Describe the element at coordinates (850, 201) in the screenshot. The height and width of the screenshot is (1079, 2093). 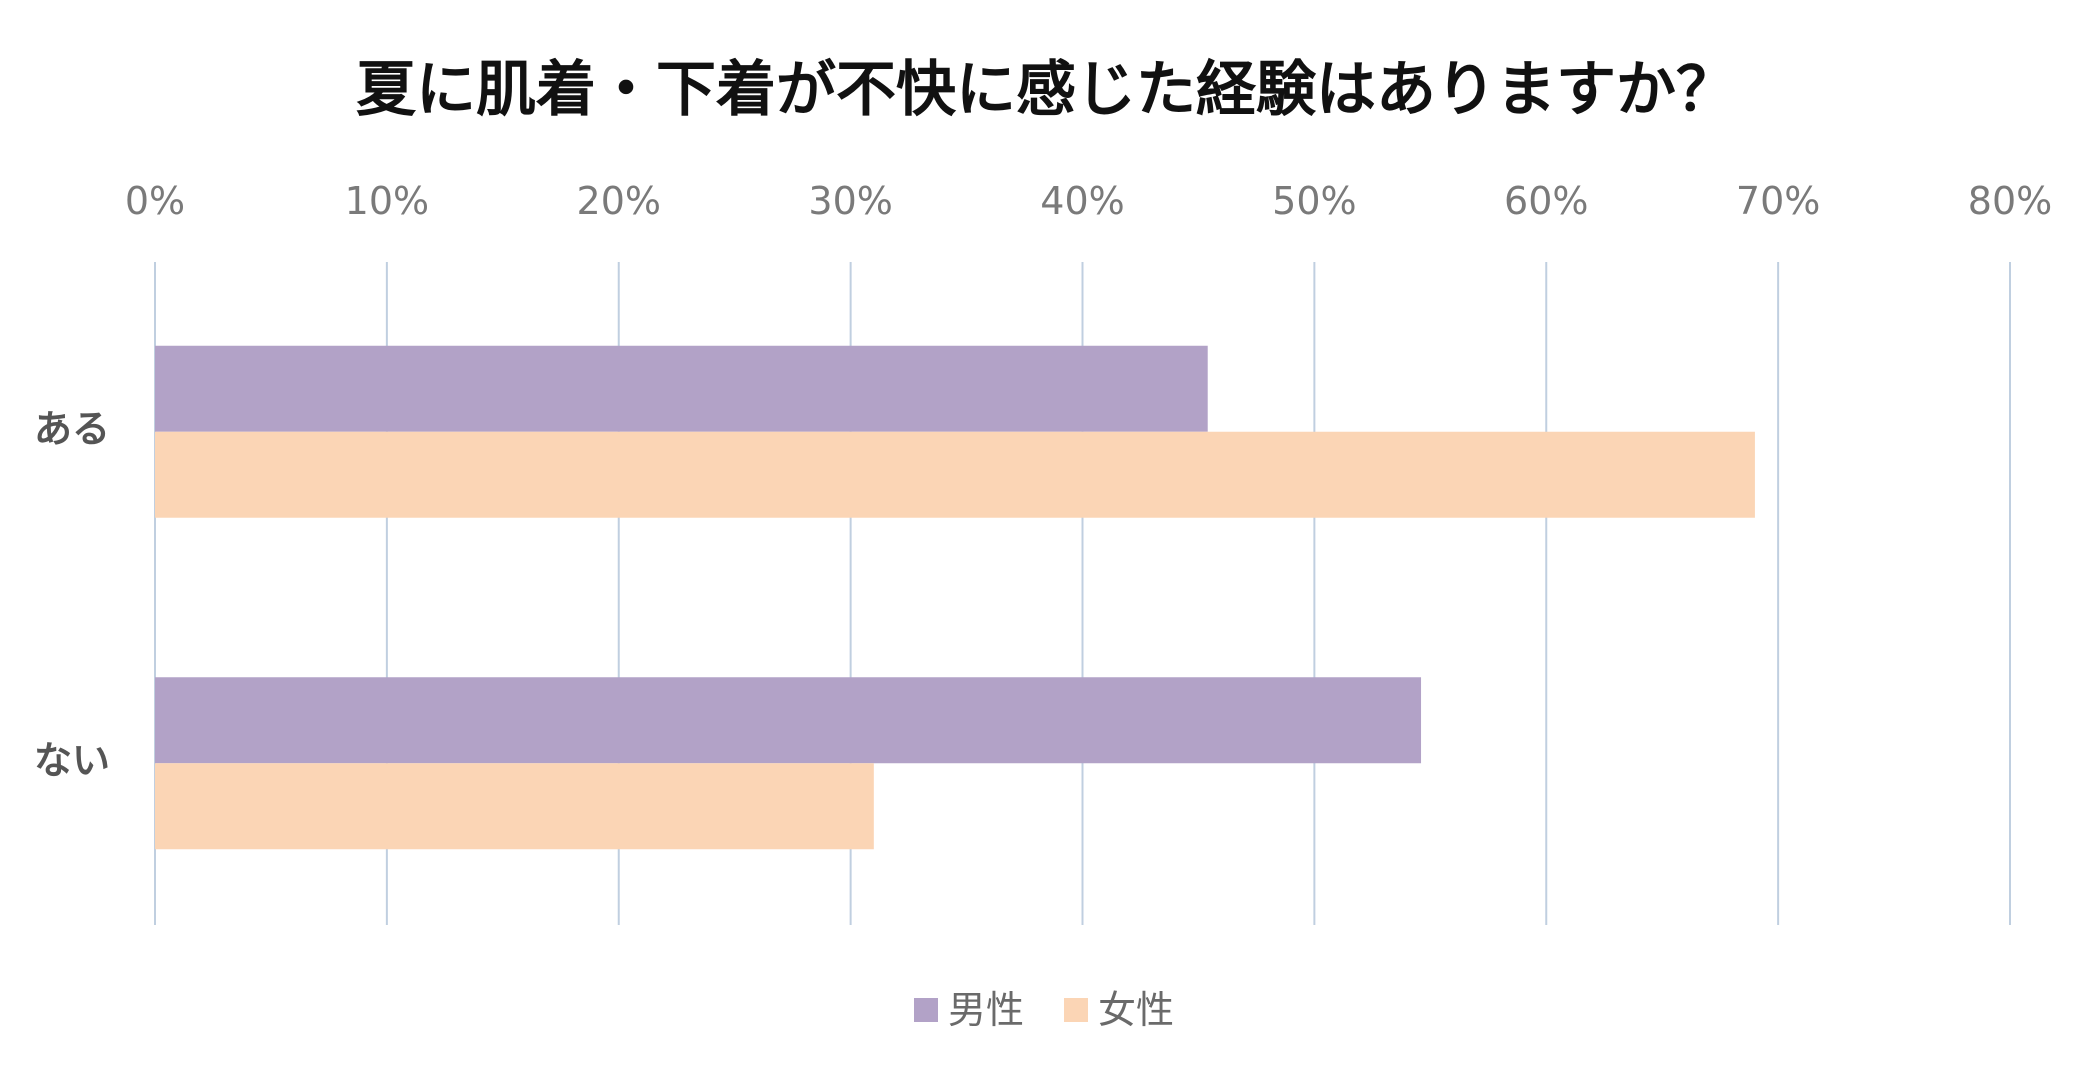
I see `x-tick-label: 30%` at that location.